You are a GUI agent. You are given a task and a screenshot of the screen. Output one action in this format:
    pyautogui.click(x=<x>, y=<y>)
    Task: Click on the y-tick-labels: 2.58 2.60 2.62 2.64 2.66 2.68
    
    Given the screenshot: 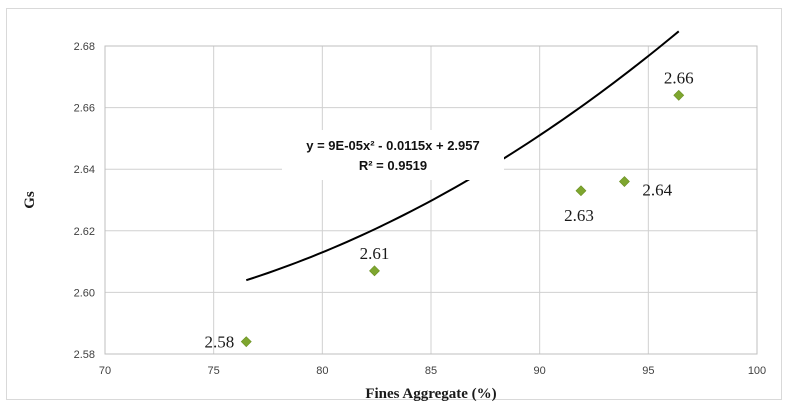 What is the action you would take?
    pyautogui.click(x=84, y=201)
    